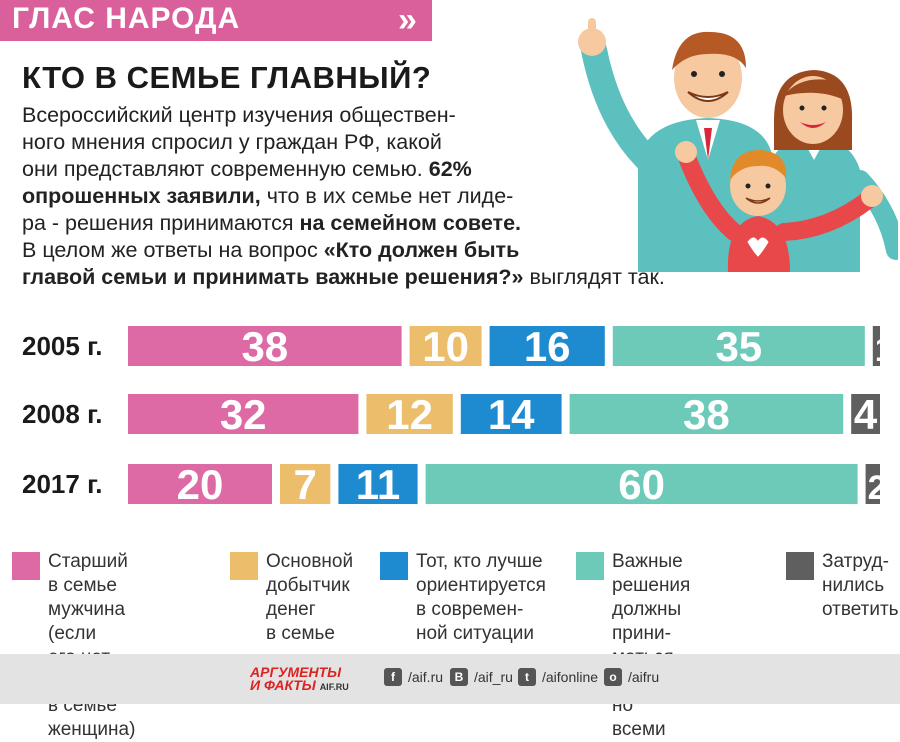 The image size is (900, 742). What do you see at coordinates (62, 484) in the screenshot?
I see `category-label: 2017 г.` at bounding box center [62, 484].